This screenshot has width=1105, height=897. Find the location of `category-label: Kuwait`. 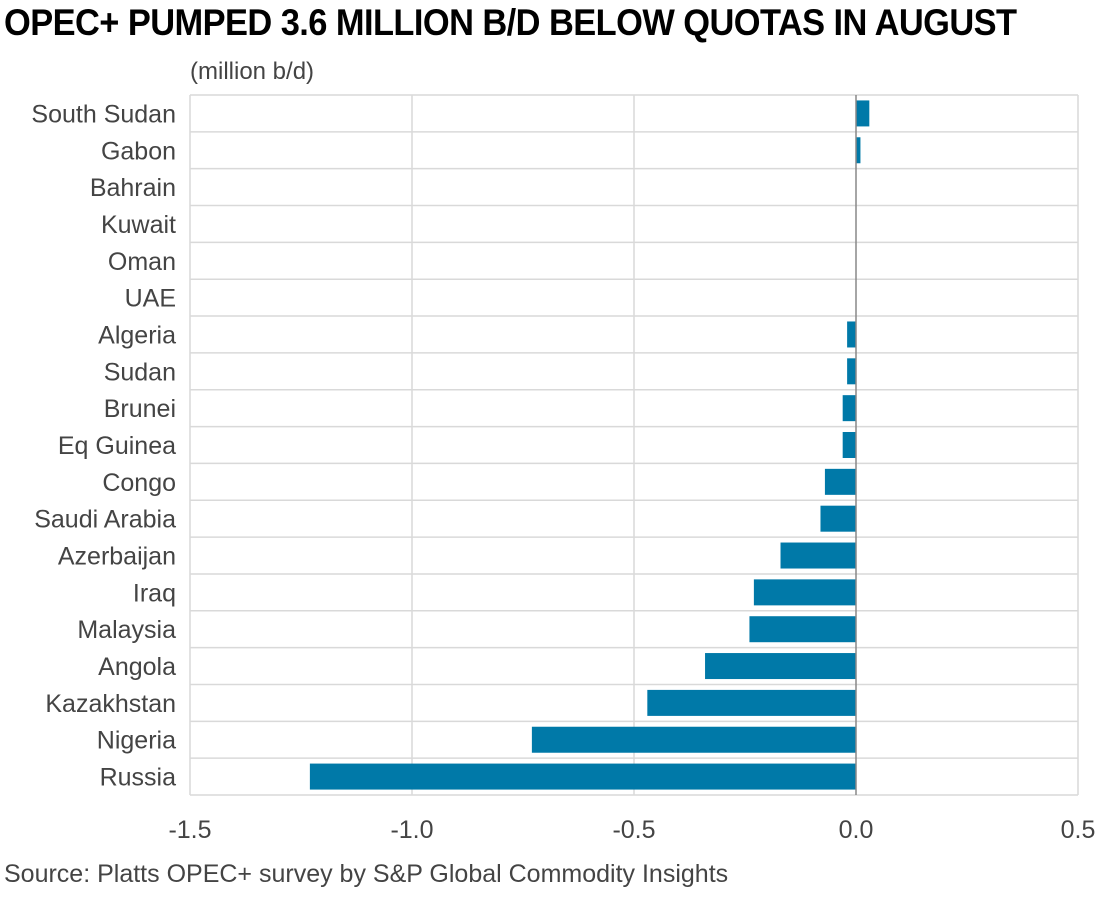

category-label: Kuwait is located at coordinates (138, 225).